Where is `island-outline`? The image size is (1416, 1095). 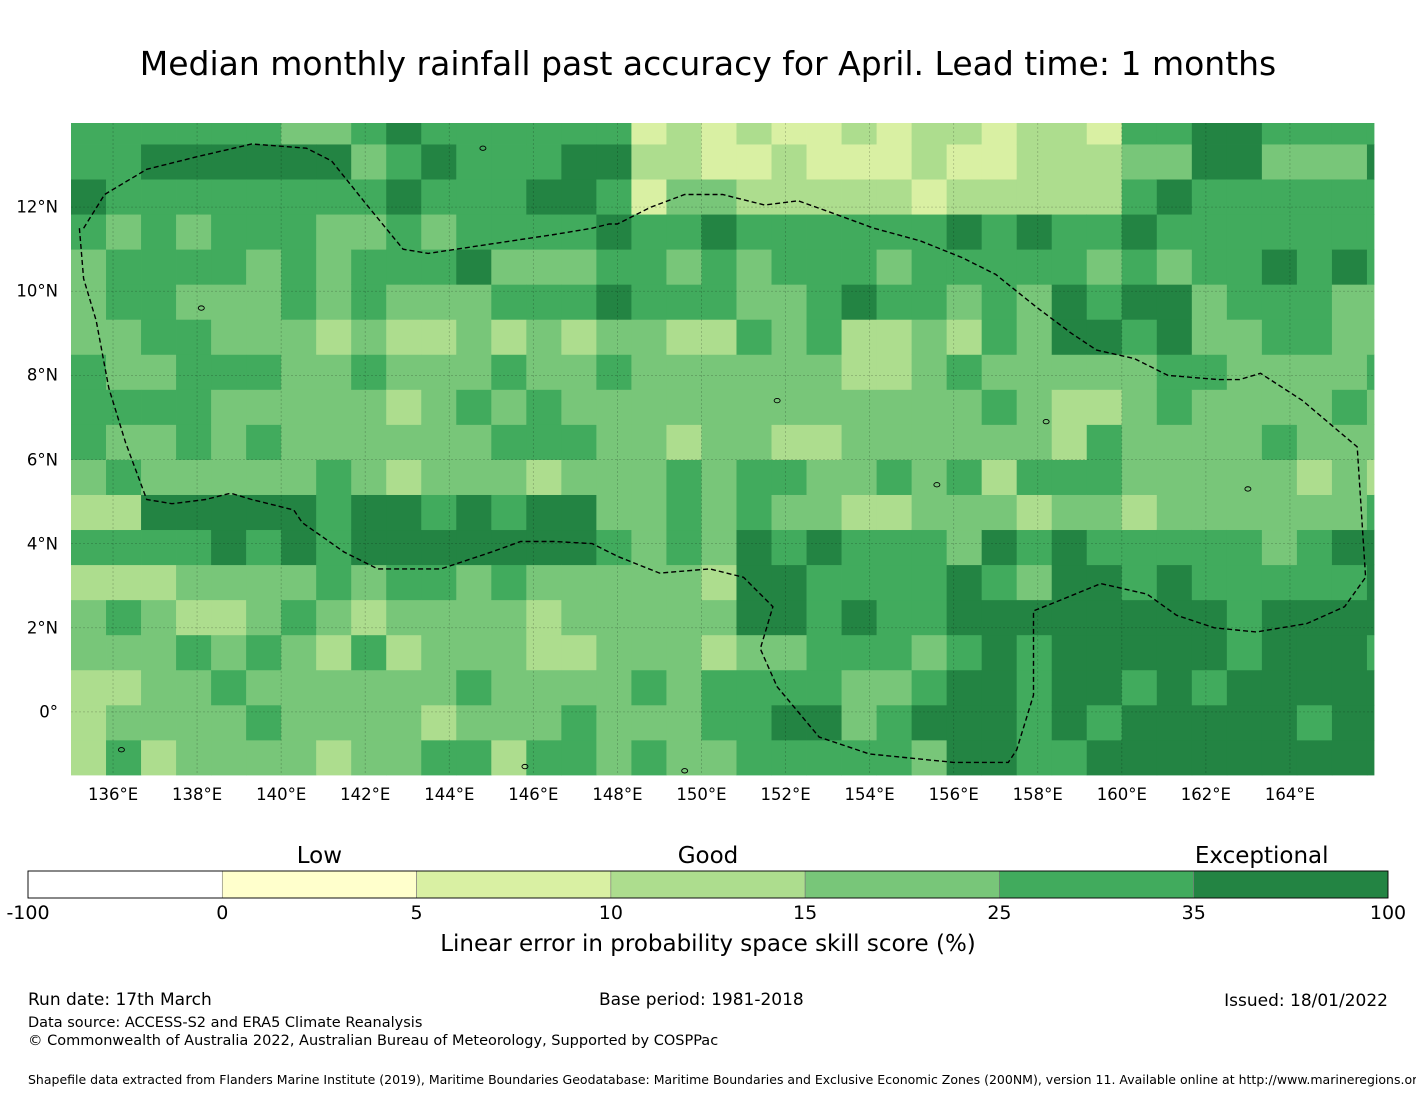 island-outline is located at coordinates (201, 308).